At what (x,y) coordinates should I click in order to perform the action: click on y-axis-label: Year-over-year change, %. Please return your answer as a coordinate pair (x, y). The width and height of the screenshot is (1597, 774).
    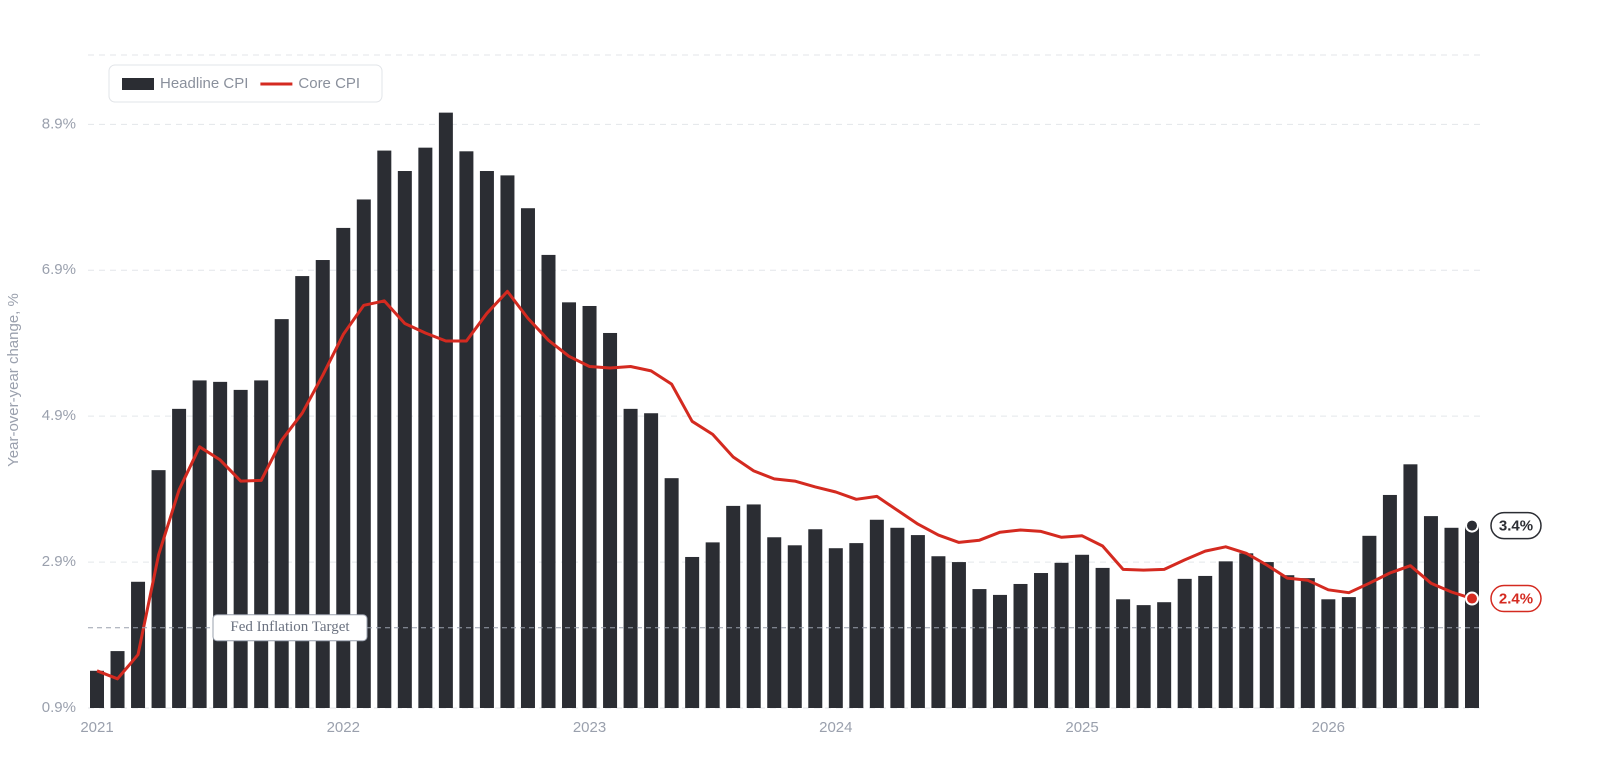
    Looking at the image, I should click on (13, 380).